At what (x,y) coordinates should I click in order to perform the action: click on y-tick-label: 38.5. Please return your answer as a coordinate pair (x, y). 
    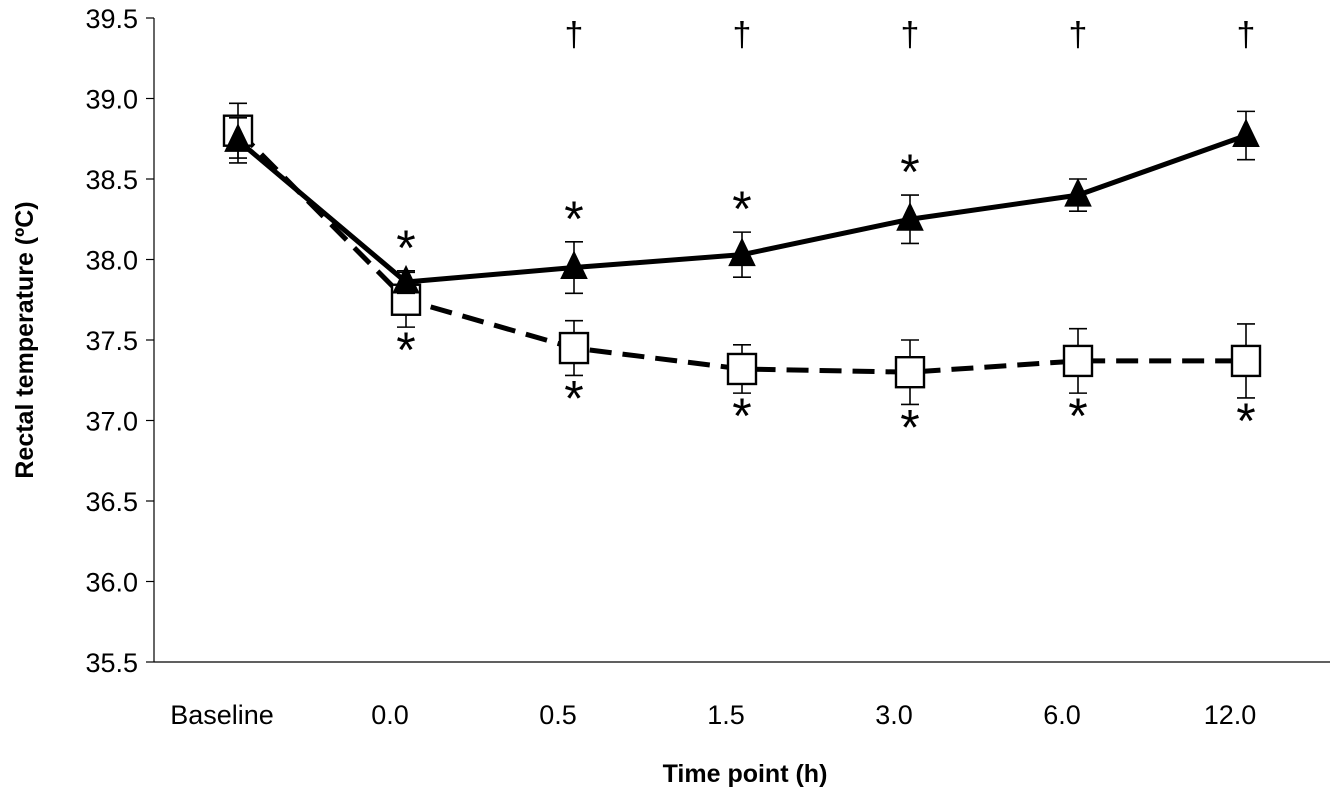
    Looking at the image, I should click on (111, 180).